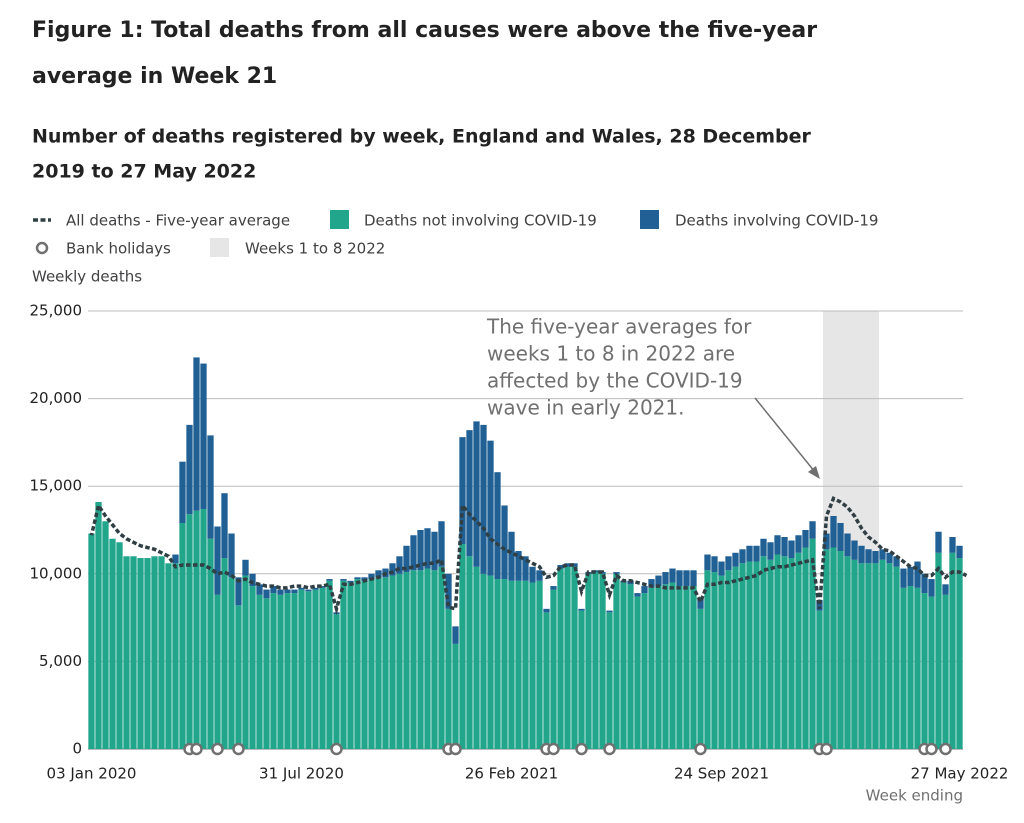 The height and width of the screenshot is (823, 1024). Describe the element at coordinates (960, 774) in the screenshot. I see `x-tick-label: 27 May 2022` at that location.